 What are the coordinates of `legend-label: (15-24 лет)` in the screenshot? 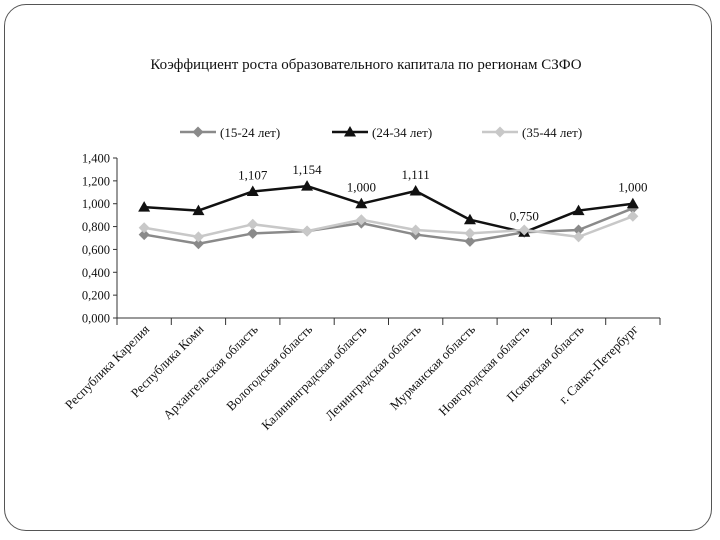 It's located at (250, 132).